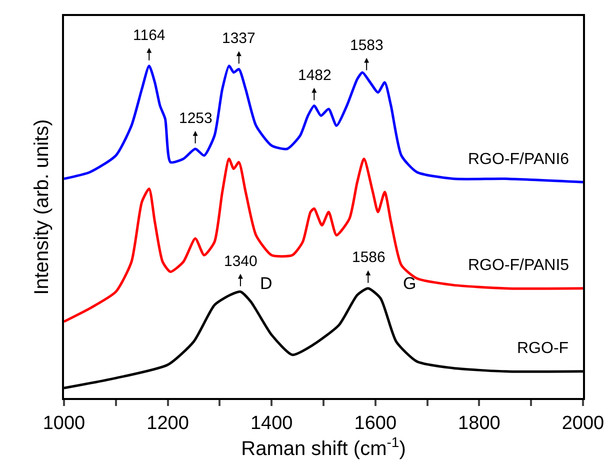 This screenshot has width=616, height=464. Describe the element at coordinates (519, 265) in the screenshot. I see `series-label: RGO-F/PANI5` at that location.